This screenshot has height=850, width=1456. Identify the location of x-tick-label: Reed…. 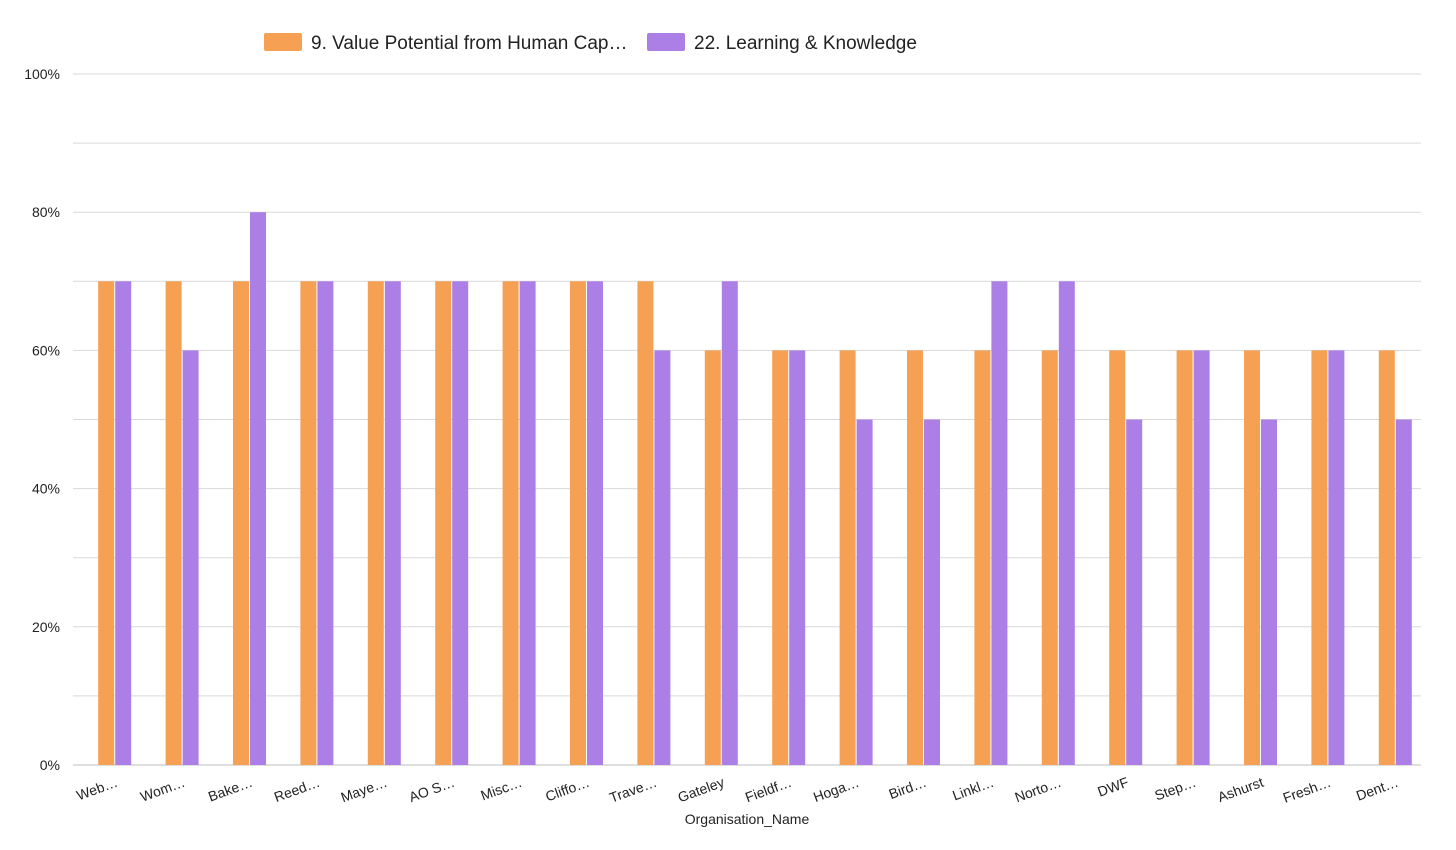
(297, 789).